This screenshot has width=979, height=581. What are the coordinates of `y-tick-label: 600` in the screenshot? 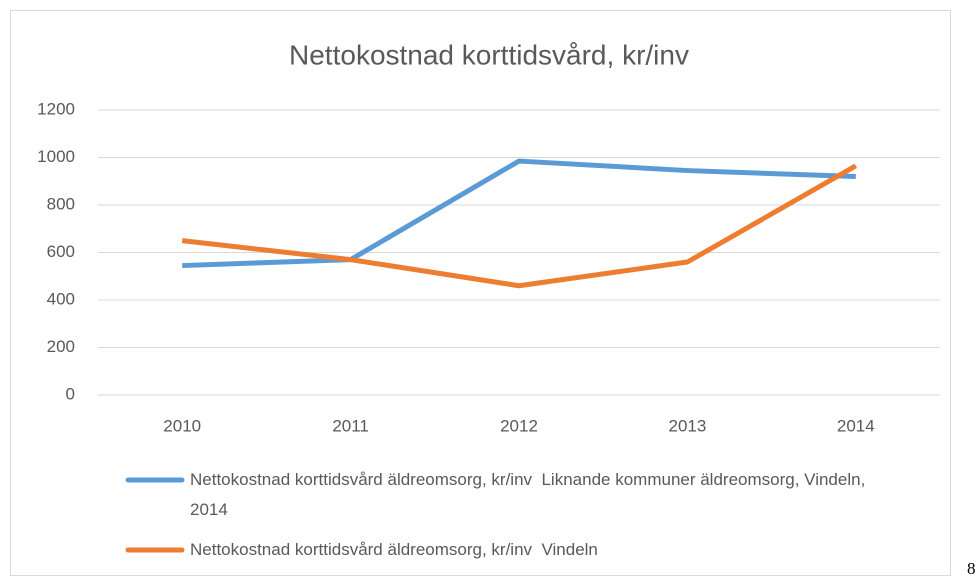 It's located at (61, 251).